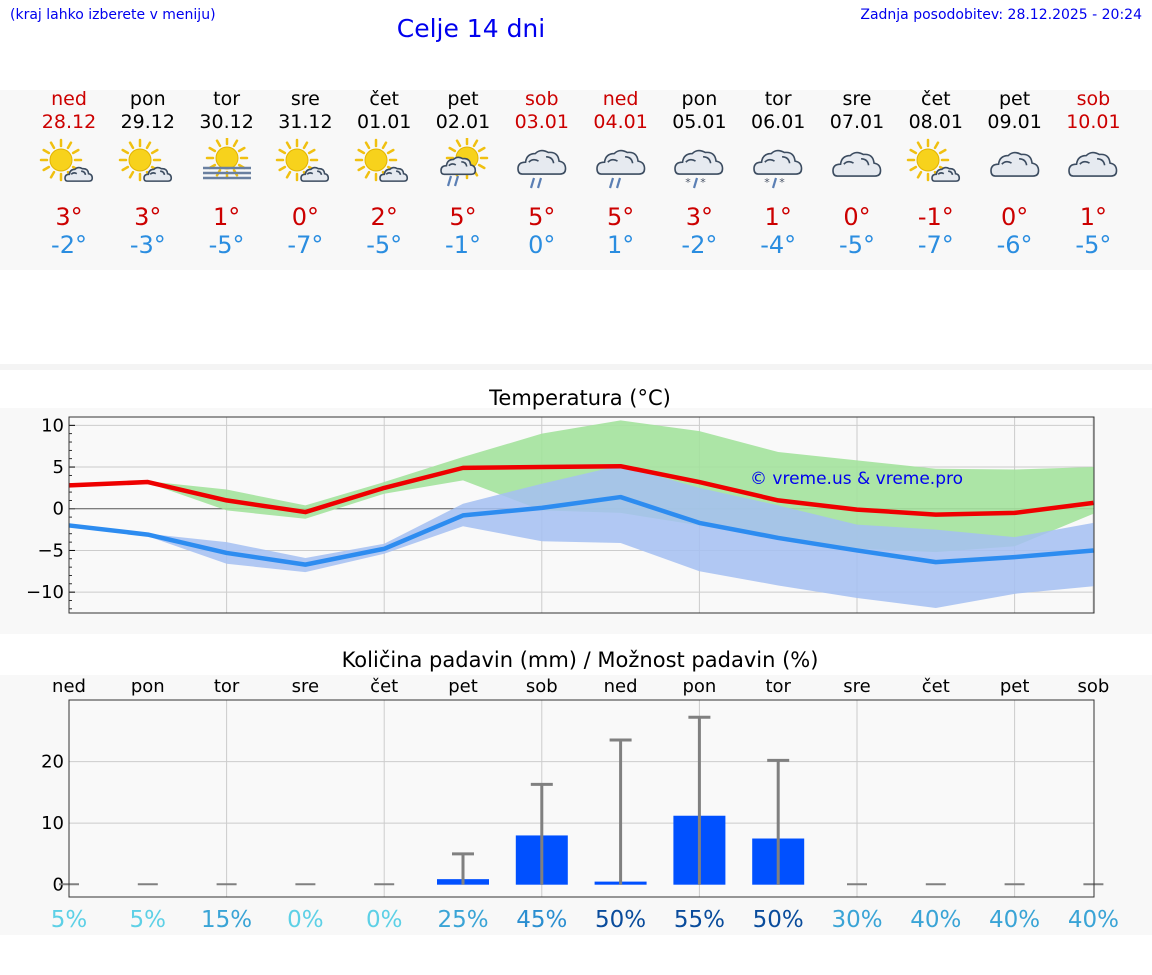  Describe the element at coordinates (620, 169) in the screenshot. I see `cloud-rain-icon` at that location.